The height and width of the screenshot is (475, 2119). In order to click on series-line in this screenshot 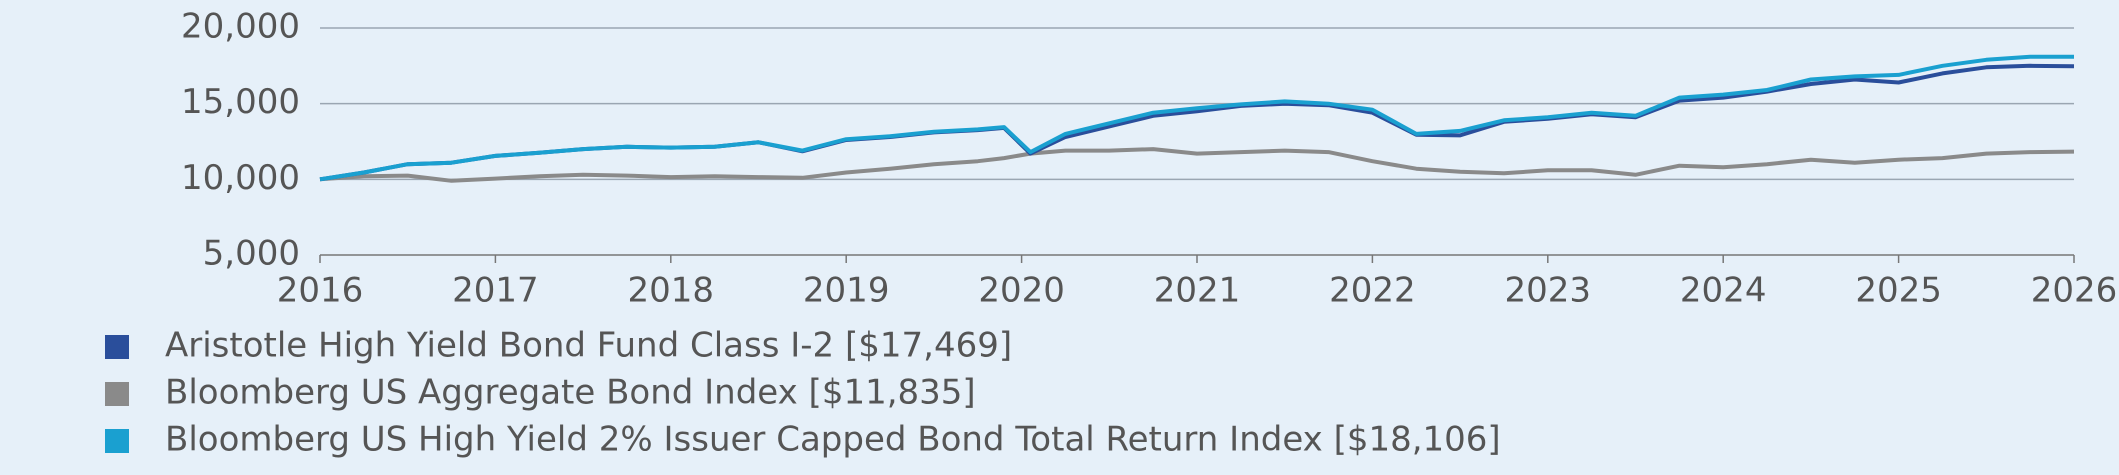, I will do `click(1197, 165)`.